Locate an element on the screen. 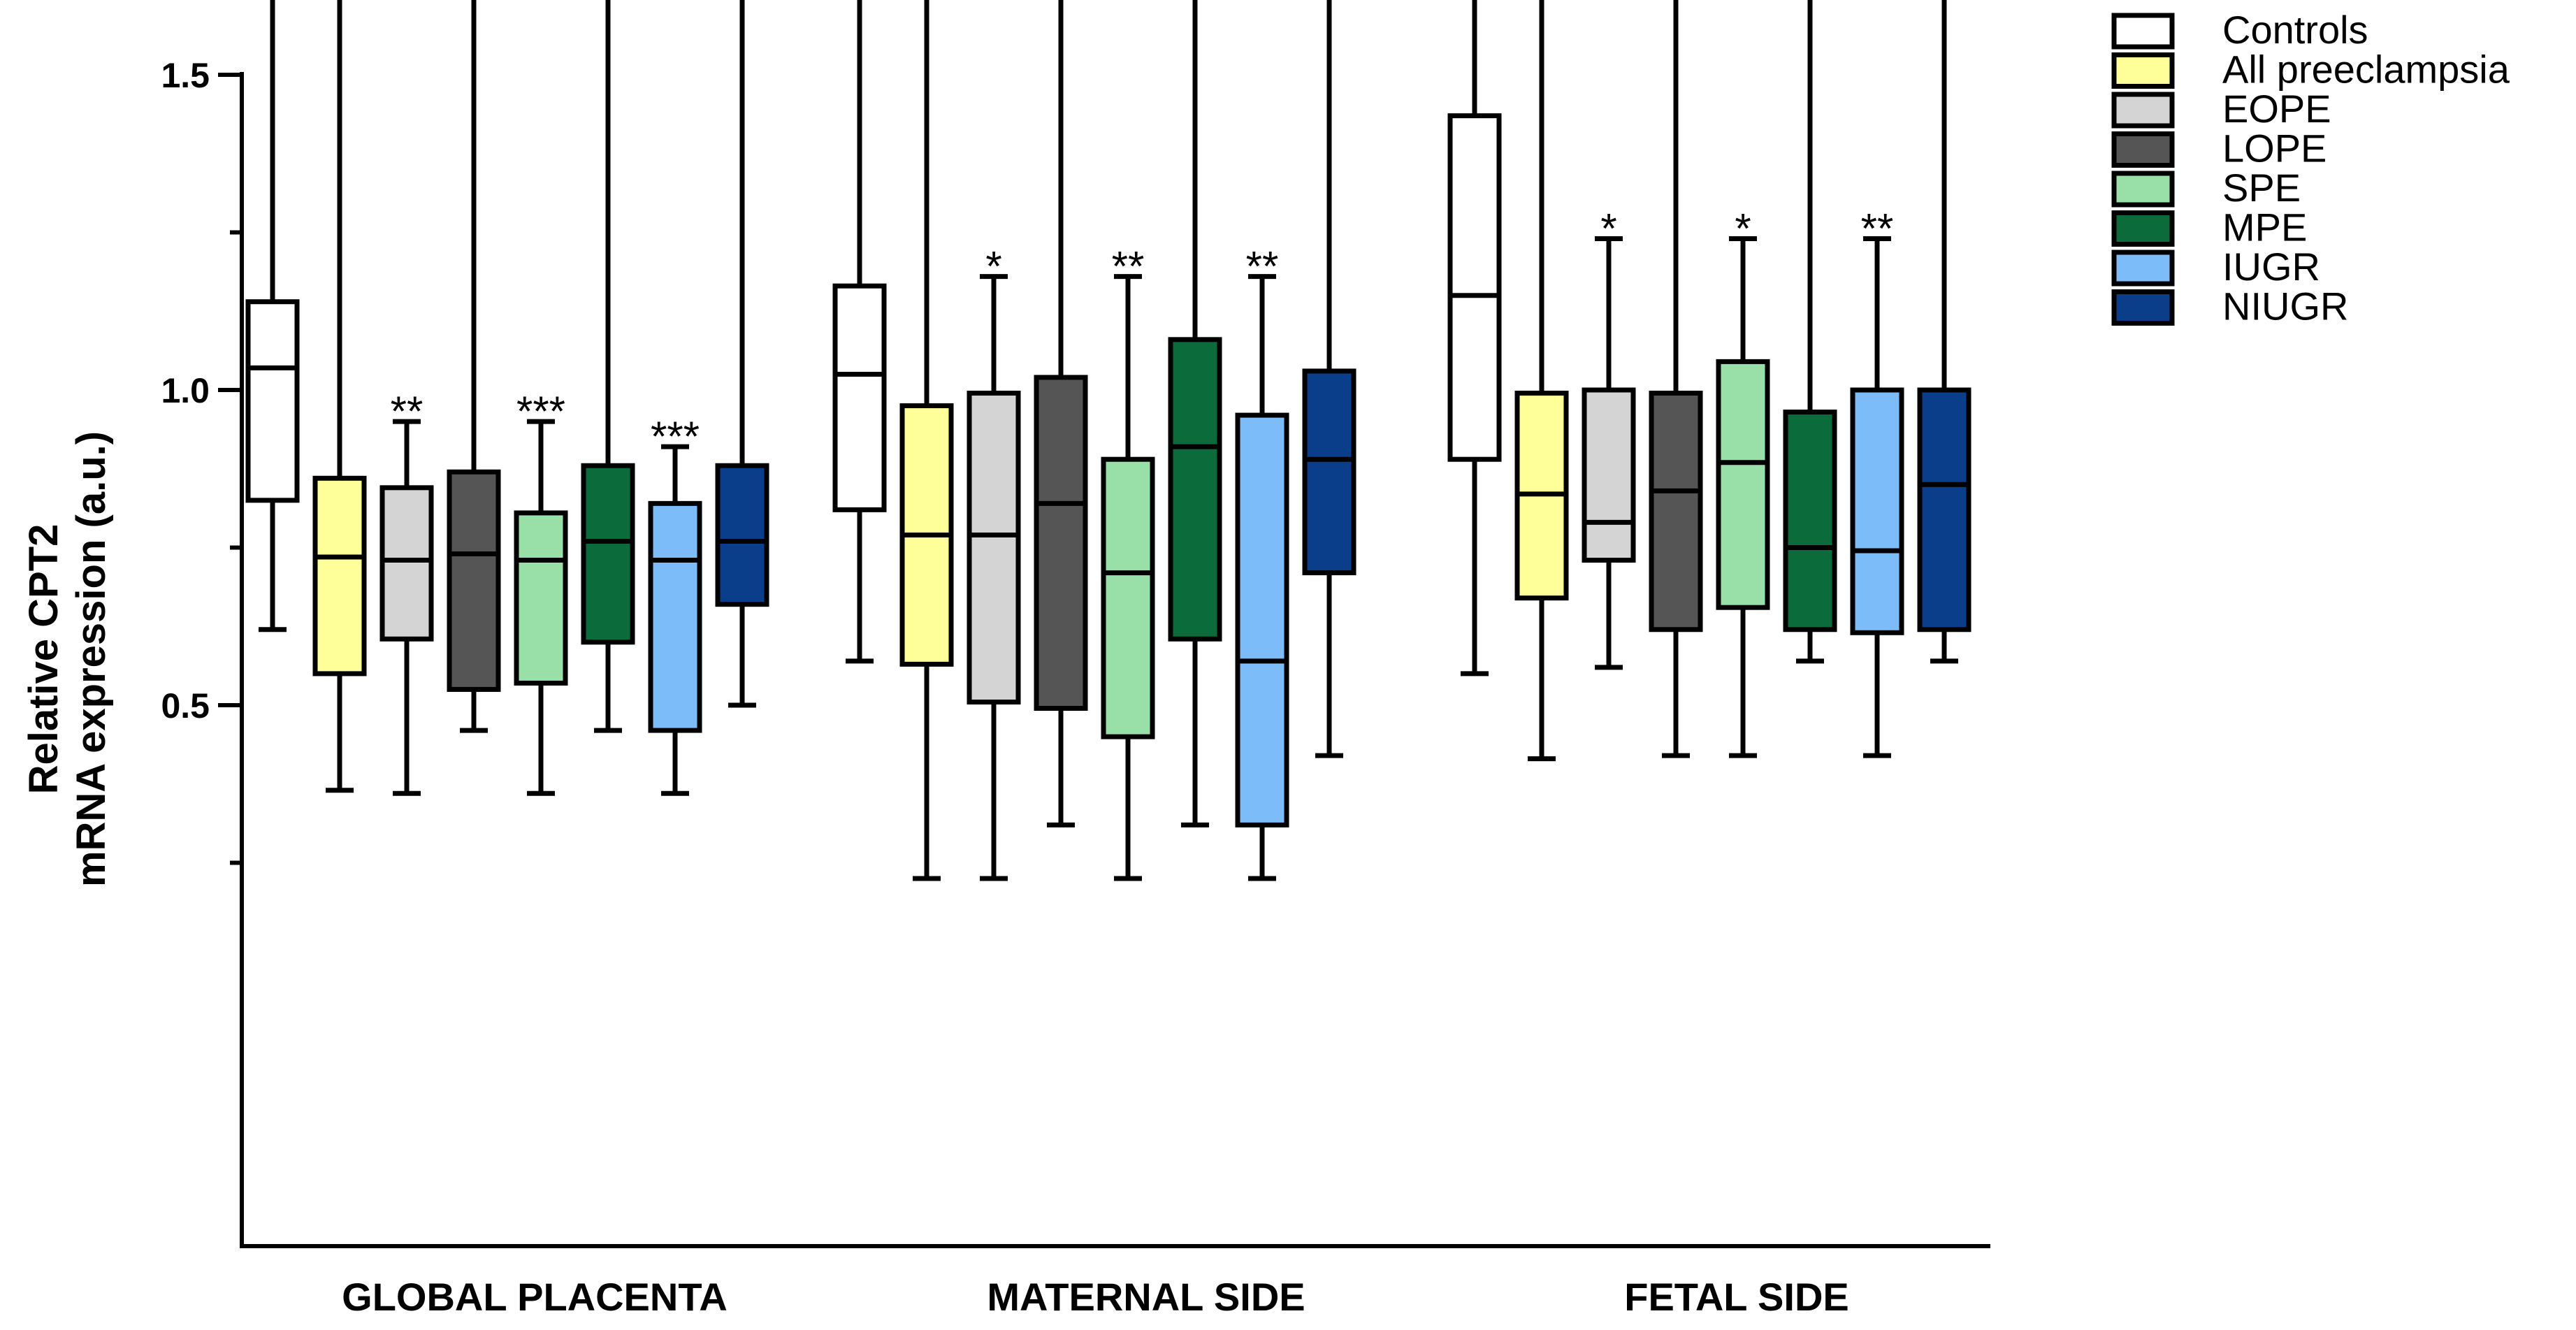 The width and height of the screenshot is (2576, 1330). legend-label: EOPE is located at coordinates (2276, 109).